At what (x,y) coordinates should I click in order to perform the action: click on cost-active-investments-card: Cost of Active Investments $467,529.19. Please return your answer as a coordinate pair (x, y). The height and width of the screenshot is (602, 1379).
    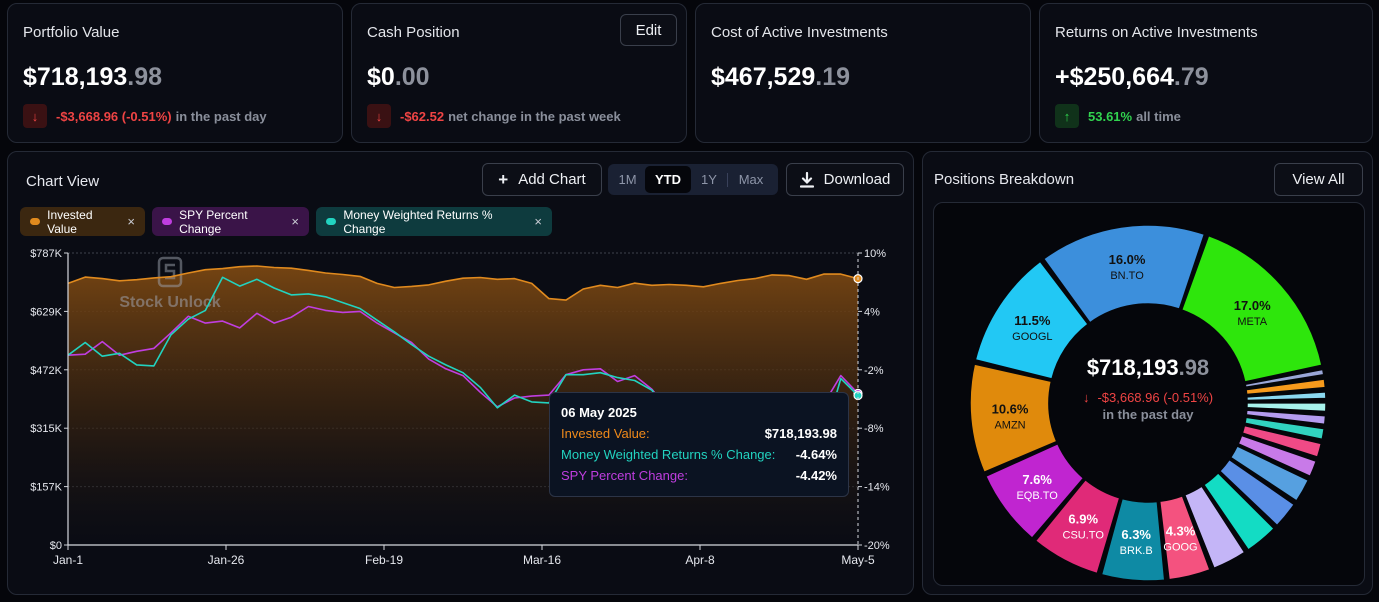
    Looking at the image, I should click on (863, 73).